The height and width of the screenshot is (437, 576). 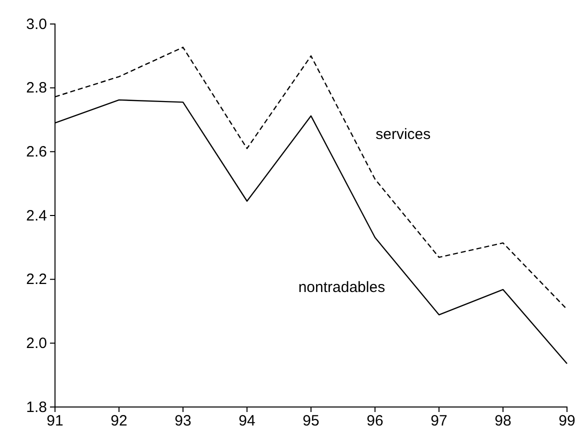 I want to click on y-tick-label: 2.0, so click(x=36, y=343).